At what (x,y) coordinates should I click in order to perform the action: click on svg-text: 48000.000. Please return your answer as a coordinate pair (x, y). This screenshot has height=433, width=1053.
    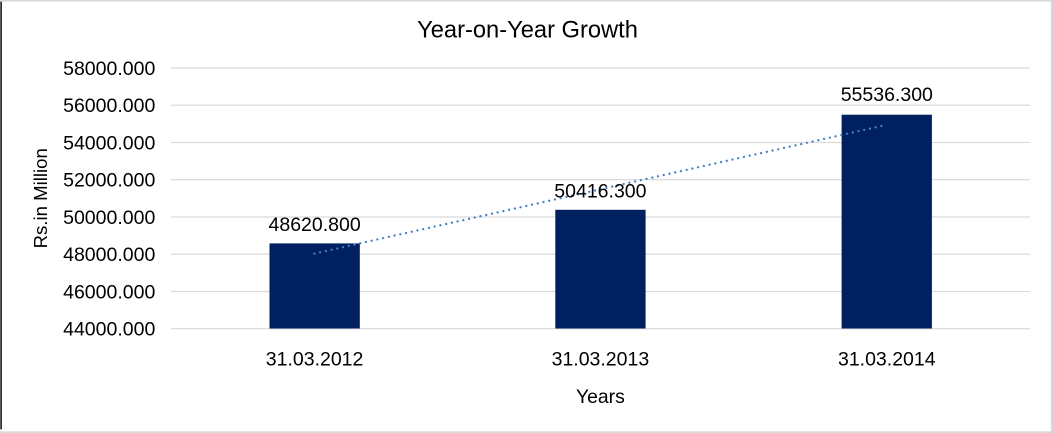
    Looking at the image, I should click on (109, 255).